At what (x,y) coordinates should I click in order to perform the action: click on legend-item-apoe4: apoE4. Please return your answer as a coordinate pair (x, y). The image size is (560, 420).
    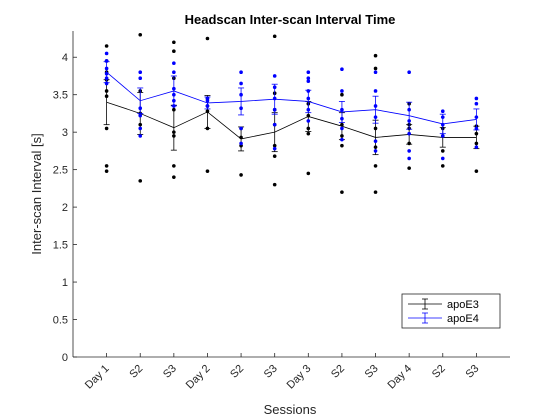
    Looking at the image, I should click on (443, 318).